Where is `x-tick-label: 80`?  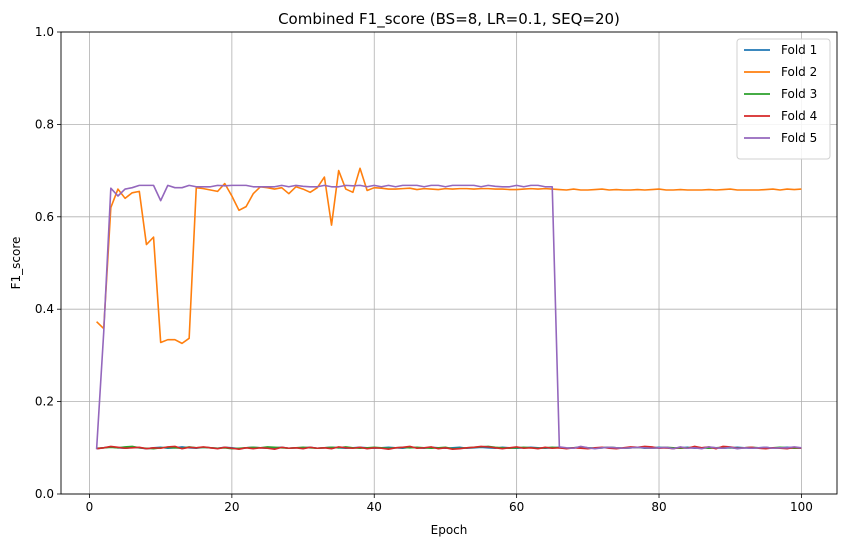 x-tick-label: 80 is located at coordinates (658, 507).